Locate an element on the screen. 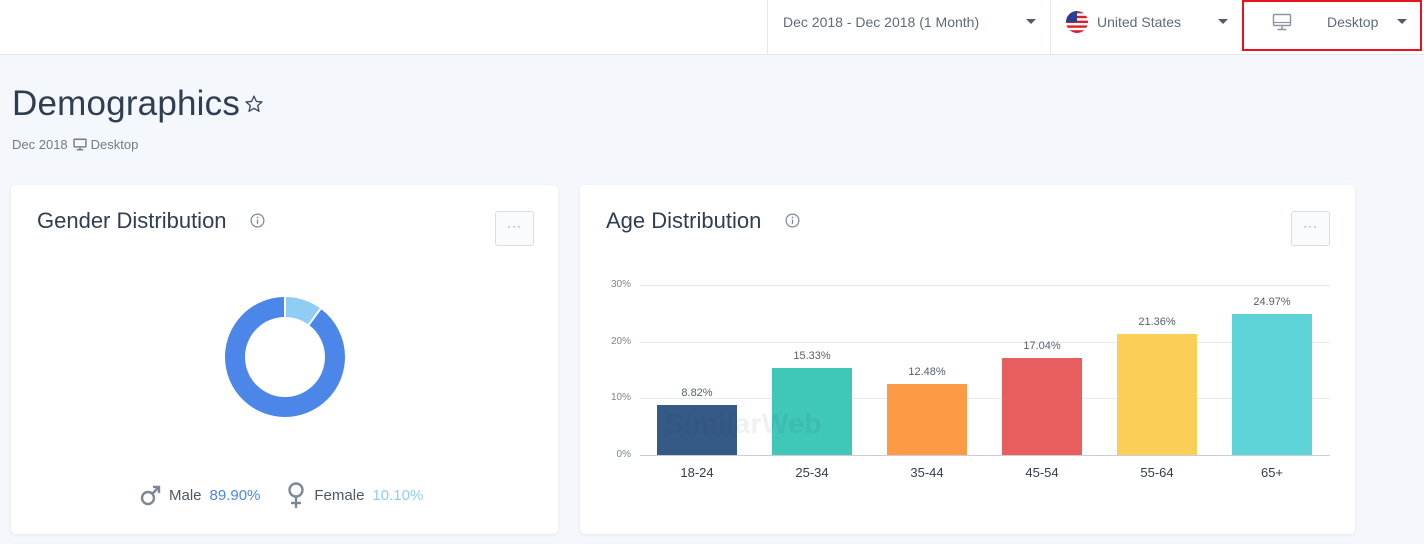 The height and width of the screenshot is (544, 1424). country-label: United States is located at coordinates (1139, 22).